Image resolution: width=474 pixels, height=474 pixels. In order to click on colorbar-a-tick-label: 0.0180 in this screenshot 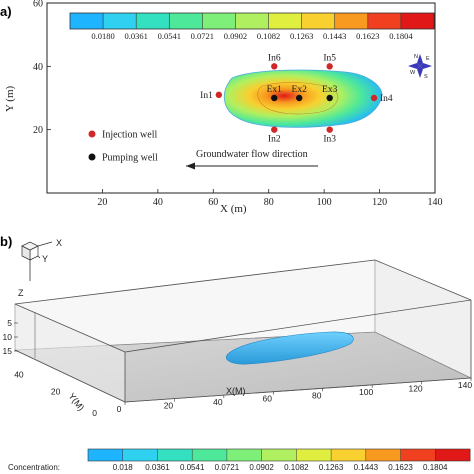, I will do `click(102, 36)`.